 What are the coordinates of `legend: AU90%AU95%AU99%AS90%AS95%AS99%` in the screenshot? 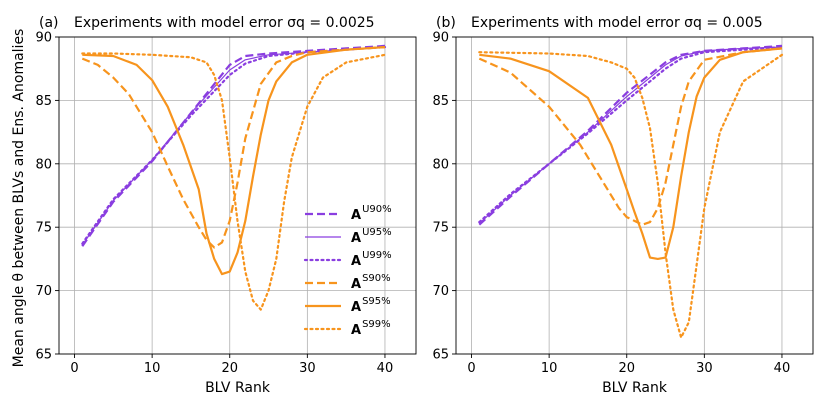 It's located at (347, 271).